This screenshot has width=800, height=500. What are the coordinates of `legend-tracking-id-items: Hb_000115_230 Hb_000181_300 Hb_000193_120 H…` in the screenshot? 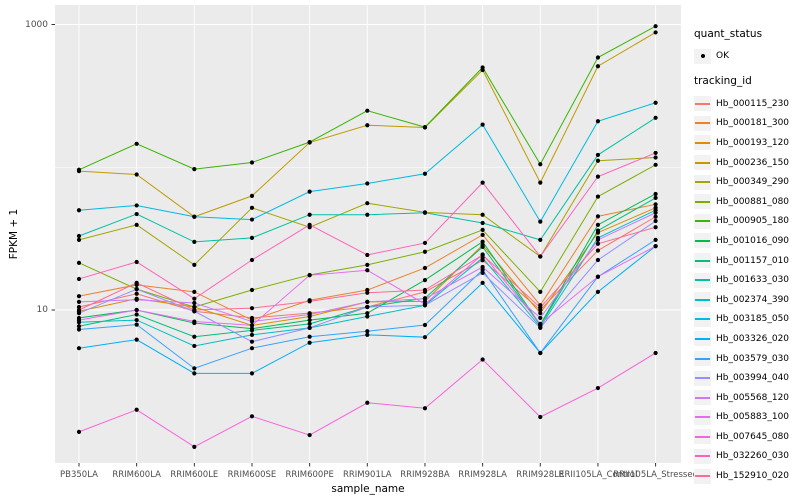 It's located at (747, 290).